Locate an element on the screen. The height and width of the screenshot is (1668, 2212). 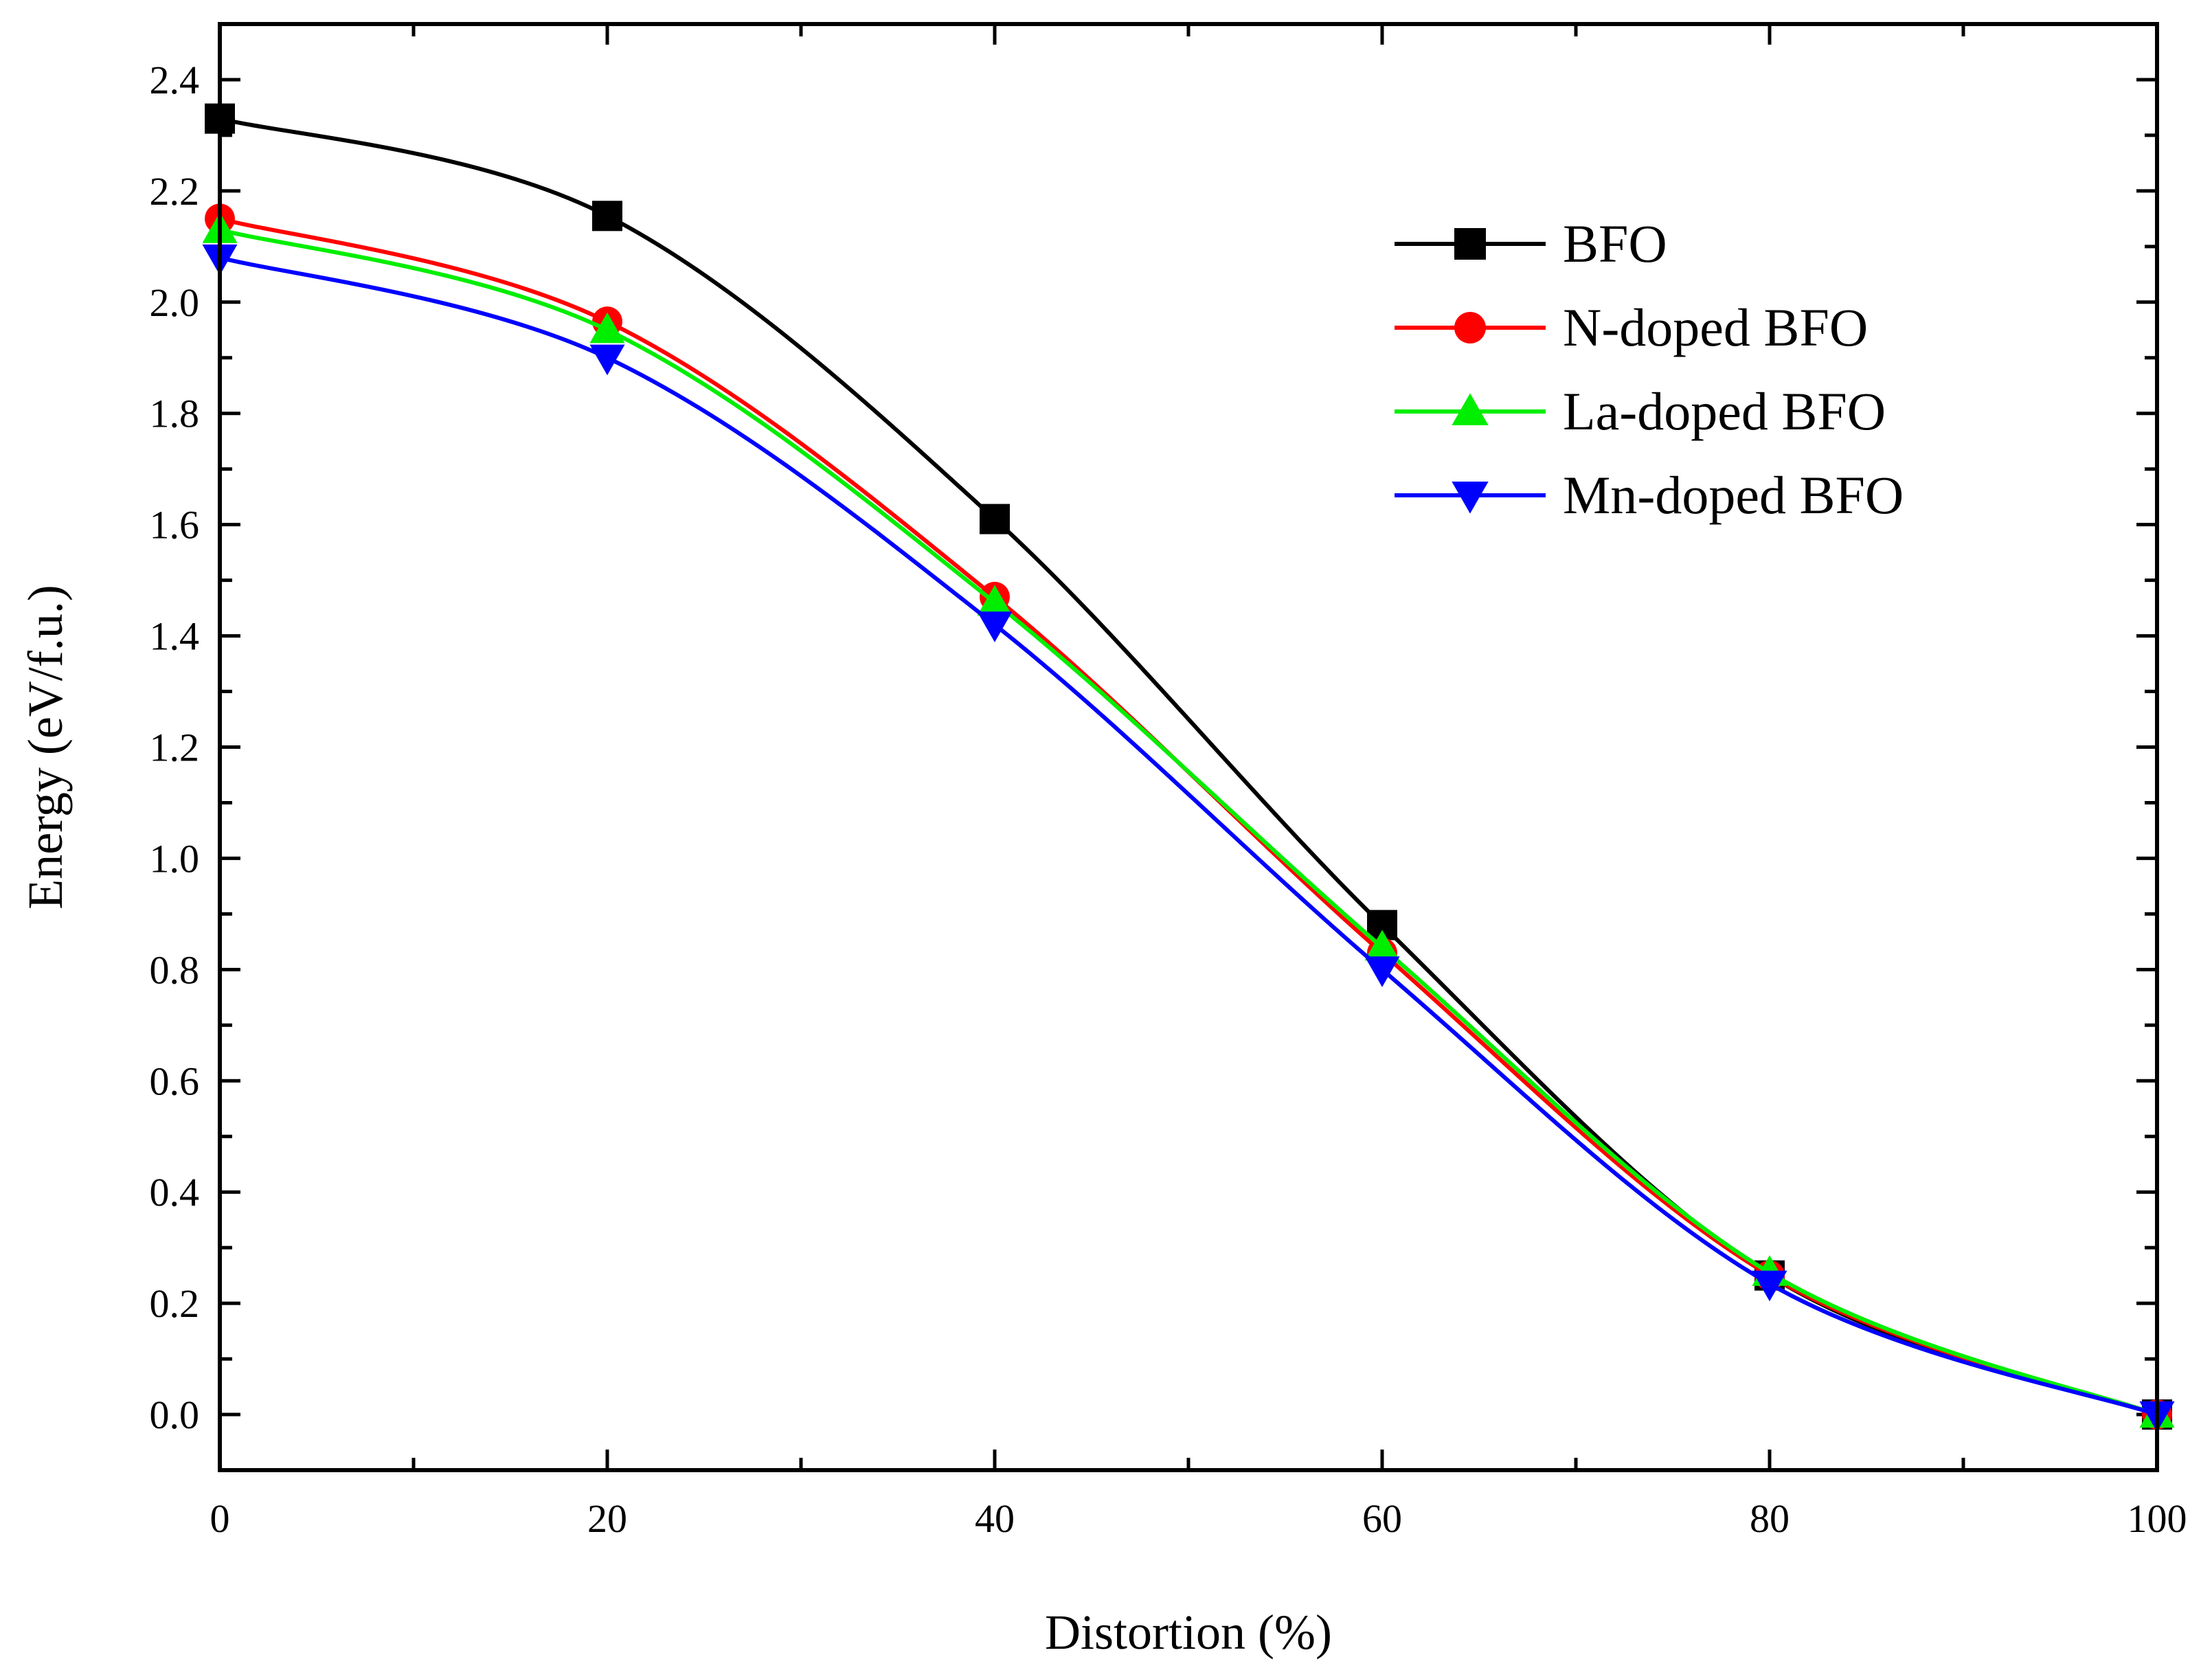
legend-item: BFO is located at coordinates (1531, 244).